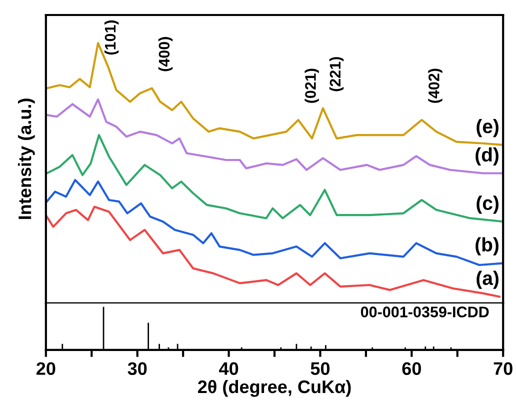 Image resolution: width=516 pixels, height=405 pixels. I want to click on x-tick-label: 30, so click(137, 369).